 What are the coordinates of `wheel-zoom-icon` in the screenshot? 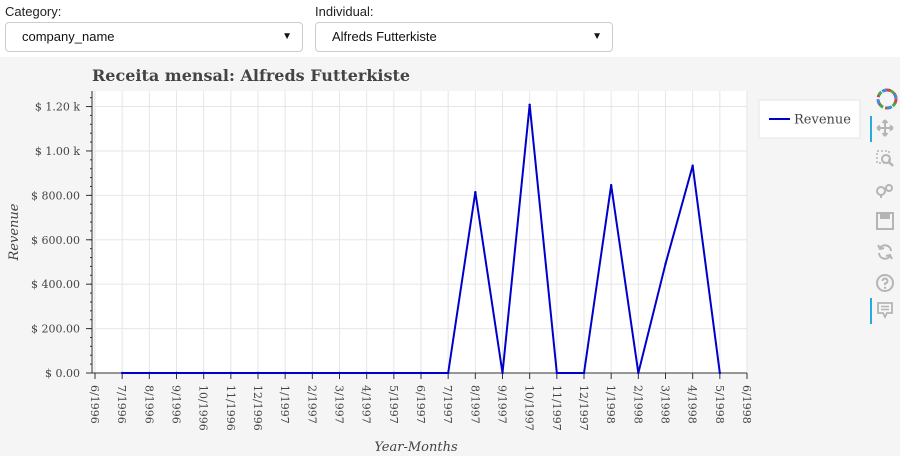 It's located at (884, 191).